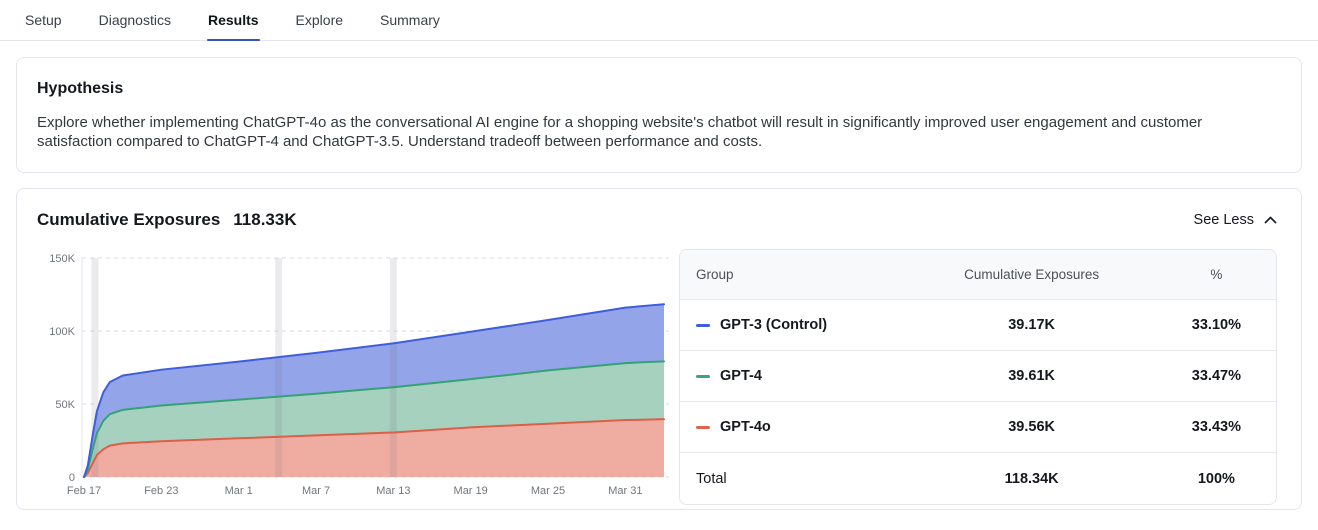 This screenshot has width=1318, height=530. Describe the element at coordinates (1216, 478) in the screenshot. I see `total-percent-value: 100%` at that location.